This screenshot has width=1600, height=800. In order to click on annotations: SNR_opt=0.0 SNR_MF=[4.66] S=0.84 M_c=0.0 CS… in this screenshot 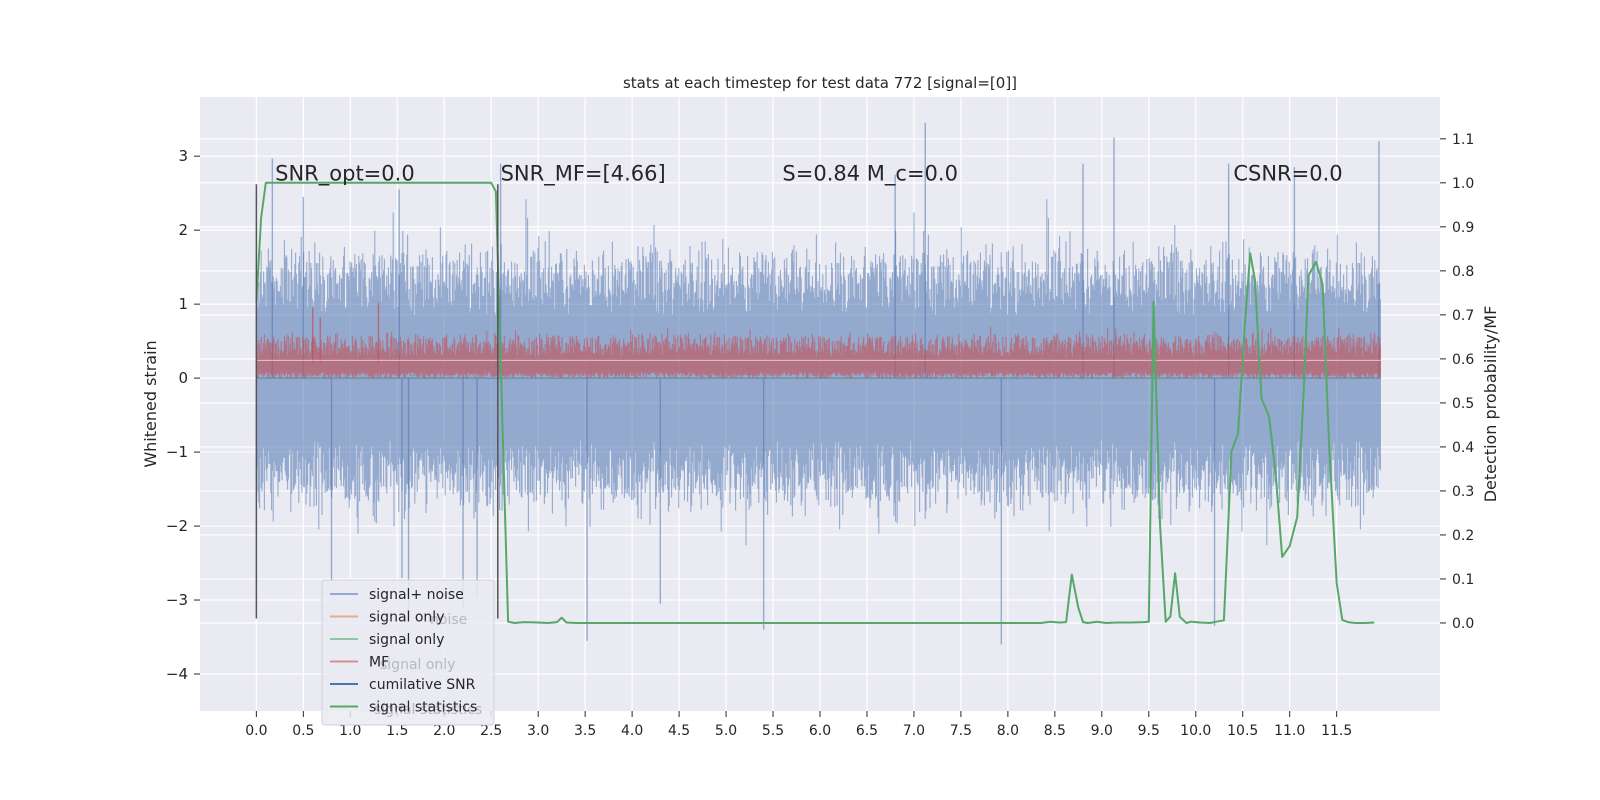, I will do `click(808, 174)`.